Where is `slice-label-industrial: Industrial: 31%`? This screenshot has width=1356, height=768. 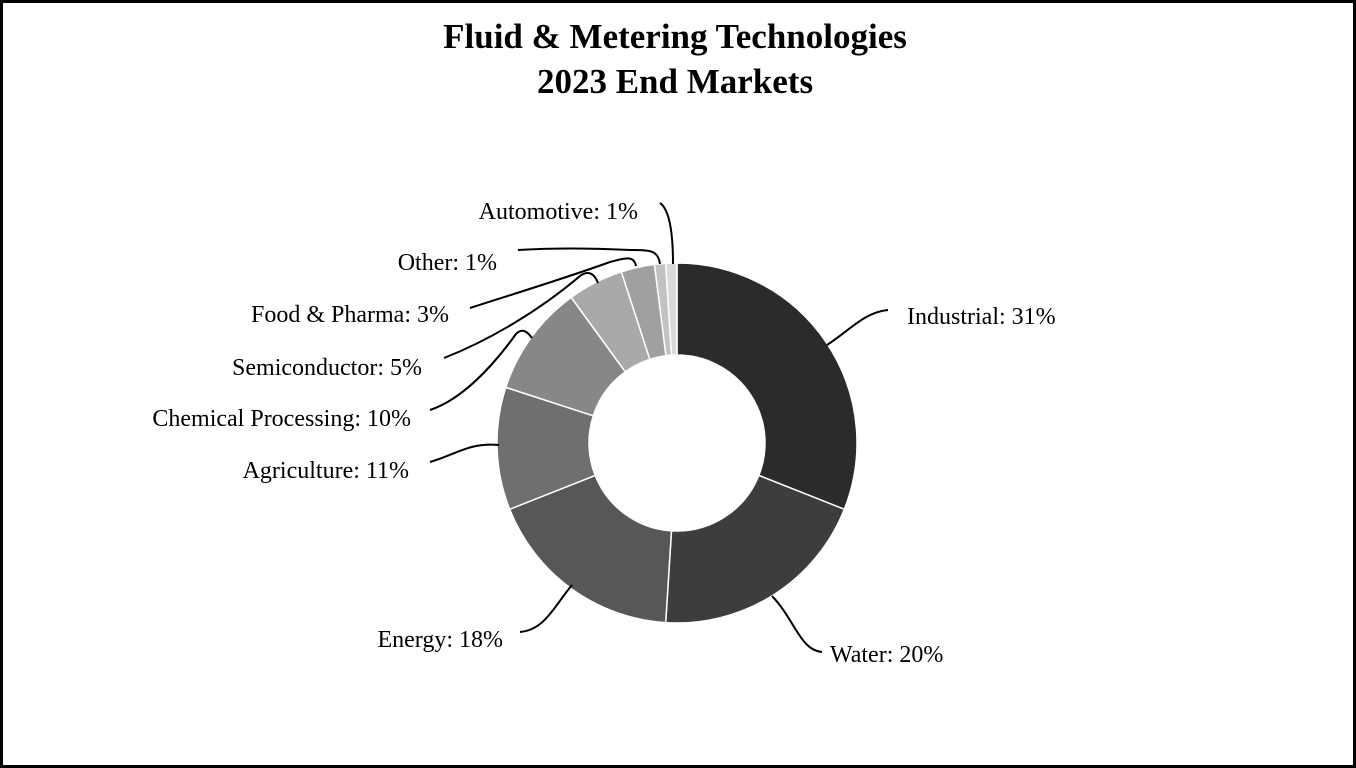
slice-label-industrial: Industrial: 31% is located at coordinates (981, 317).